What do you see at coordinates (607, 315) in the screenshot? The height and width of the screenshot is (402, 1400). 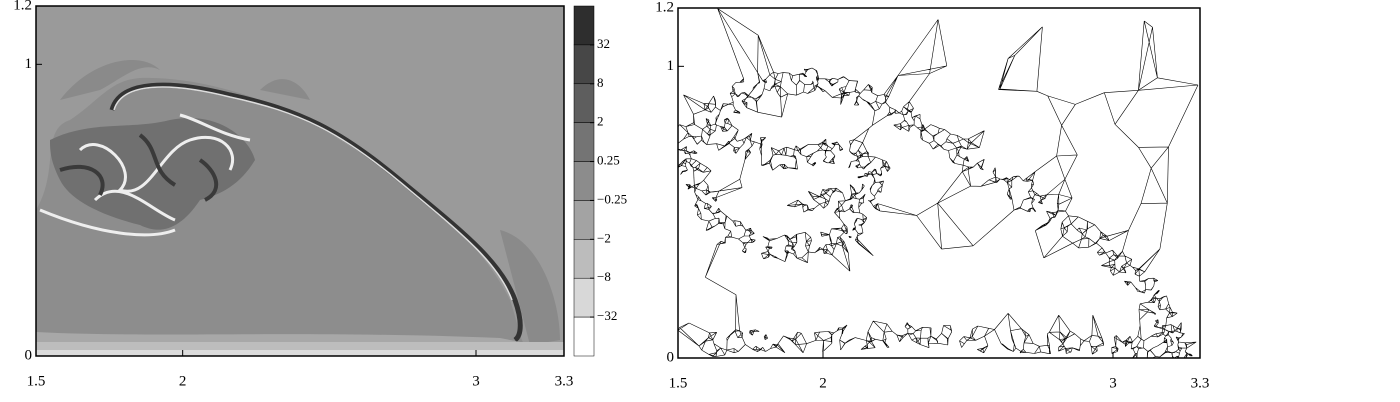 I see `colorbar-label: −32` at bounding box center [607, 315].